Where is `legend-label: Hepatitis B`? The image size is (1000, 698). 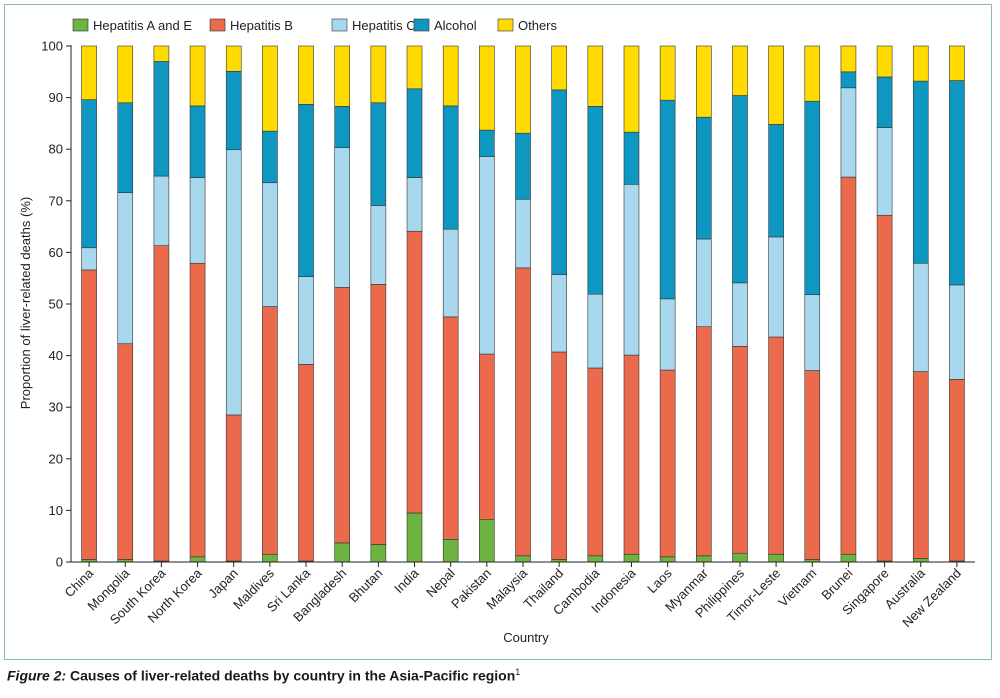 legend-label: Hepatitis B is located at coordinates (261, 25).